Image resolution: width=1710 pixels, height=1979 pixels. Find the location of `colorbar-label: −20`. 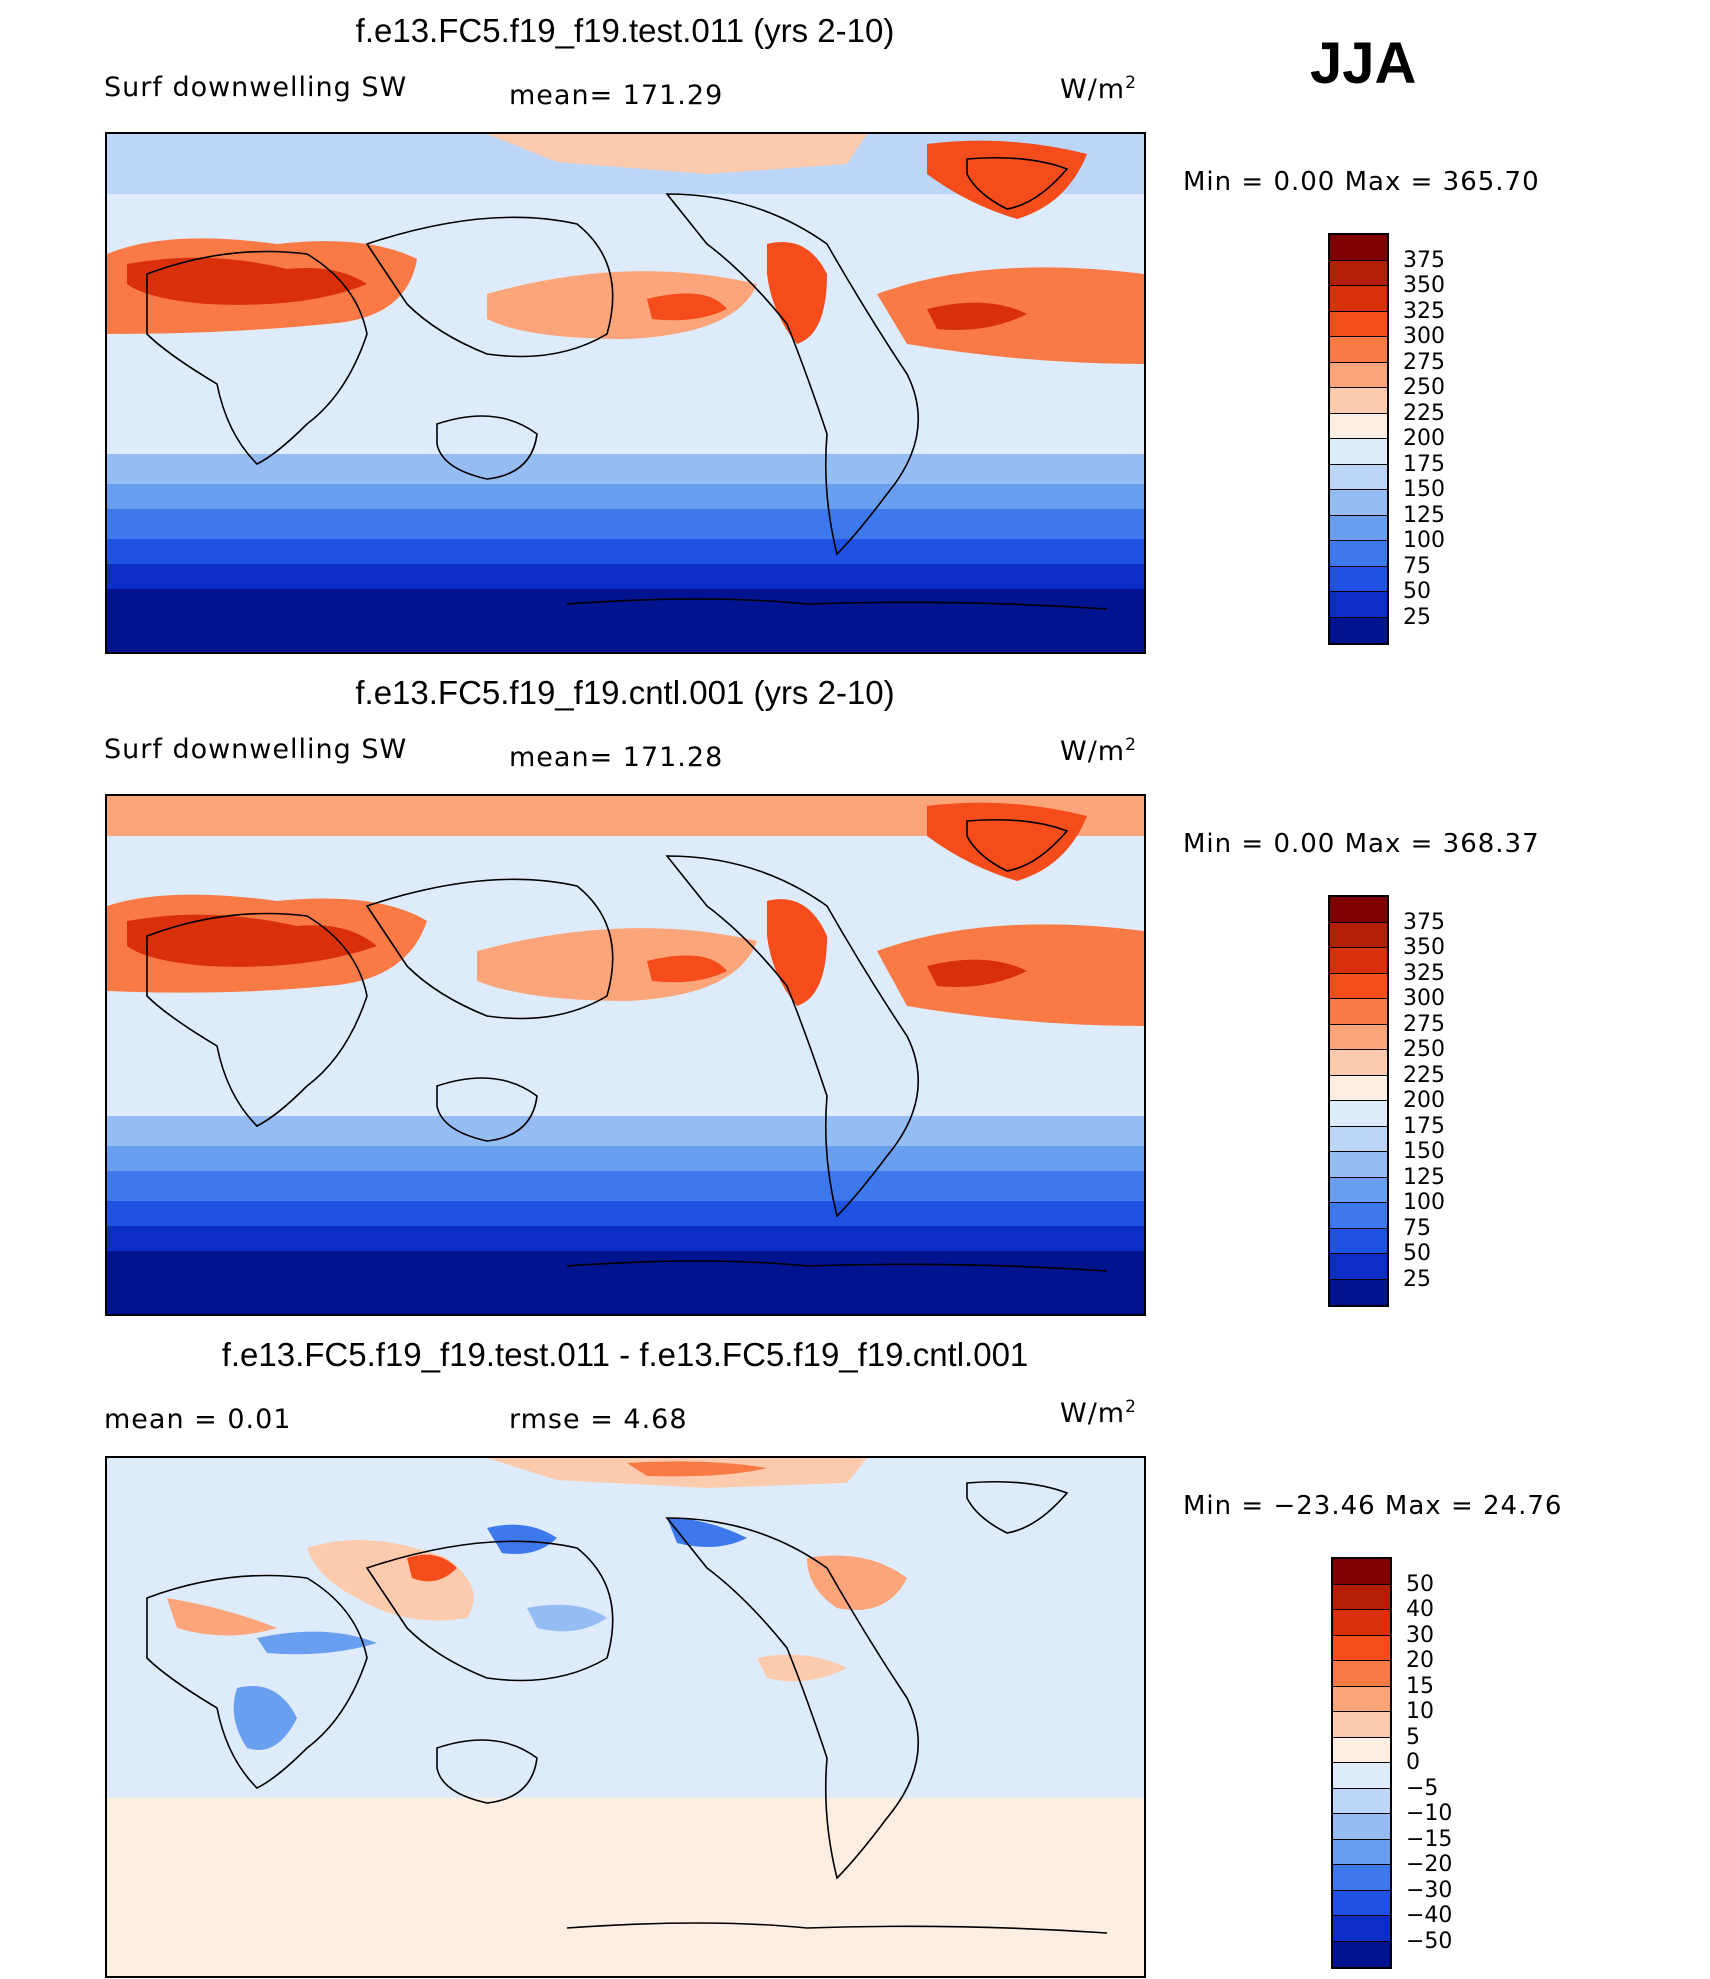

colorbar-label: −20 is located at coordinates (1429, 1864).